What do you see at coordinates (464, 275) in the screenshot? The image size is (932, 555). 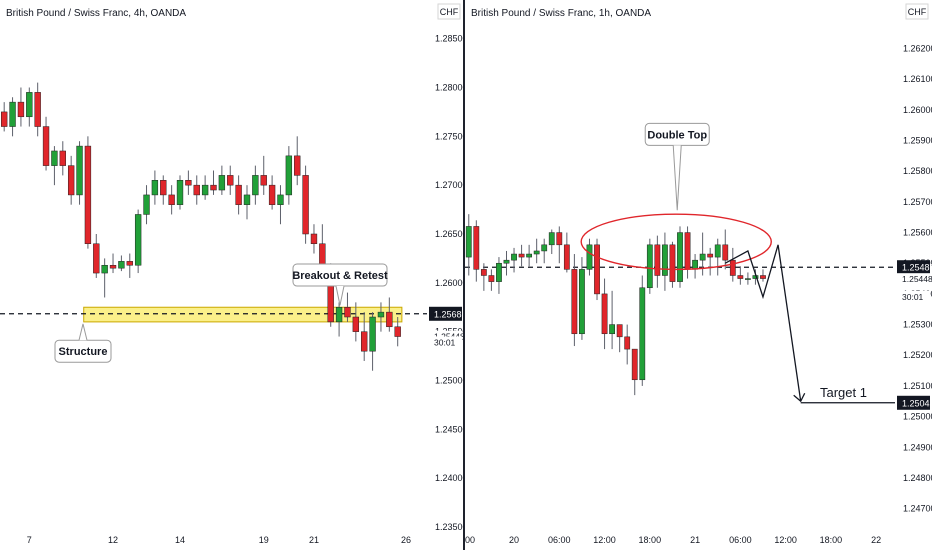 I see `panel-divider` at bounding box center [464, 275].